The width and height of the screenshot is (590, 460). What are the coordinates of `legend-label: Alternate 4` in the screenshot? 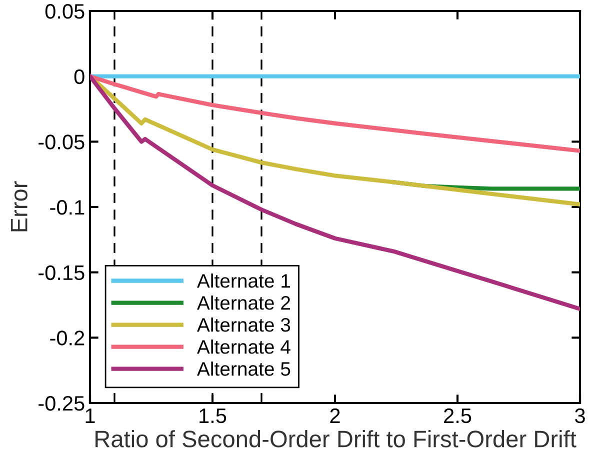 It's located at (243, 347).